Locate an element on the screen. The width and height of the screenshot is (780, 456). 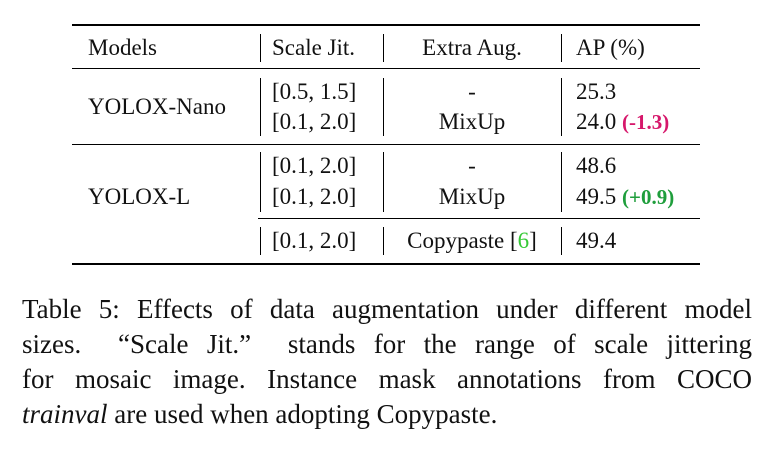
model-yolox-l: YOLOX-L is located at coordinates (139, 196).